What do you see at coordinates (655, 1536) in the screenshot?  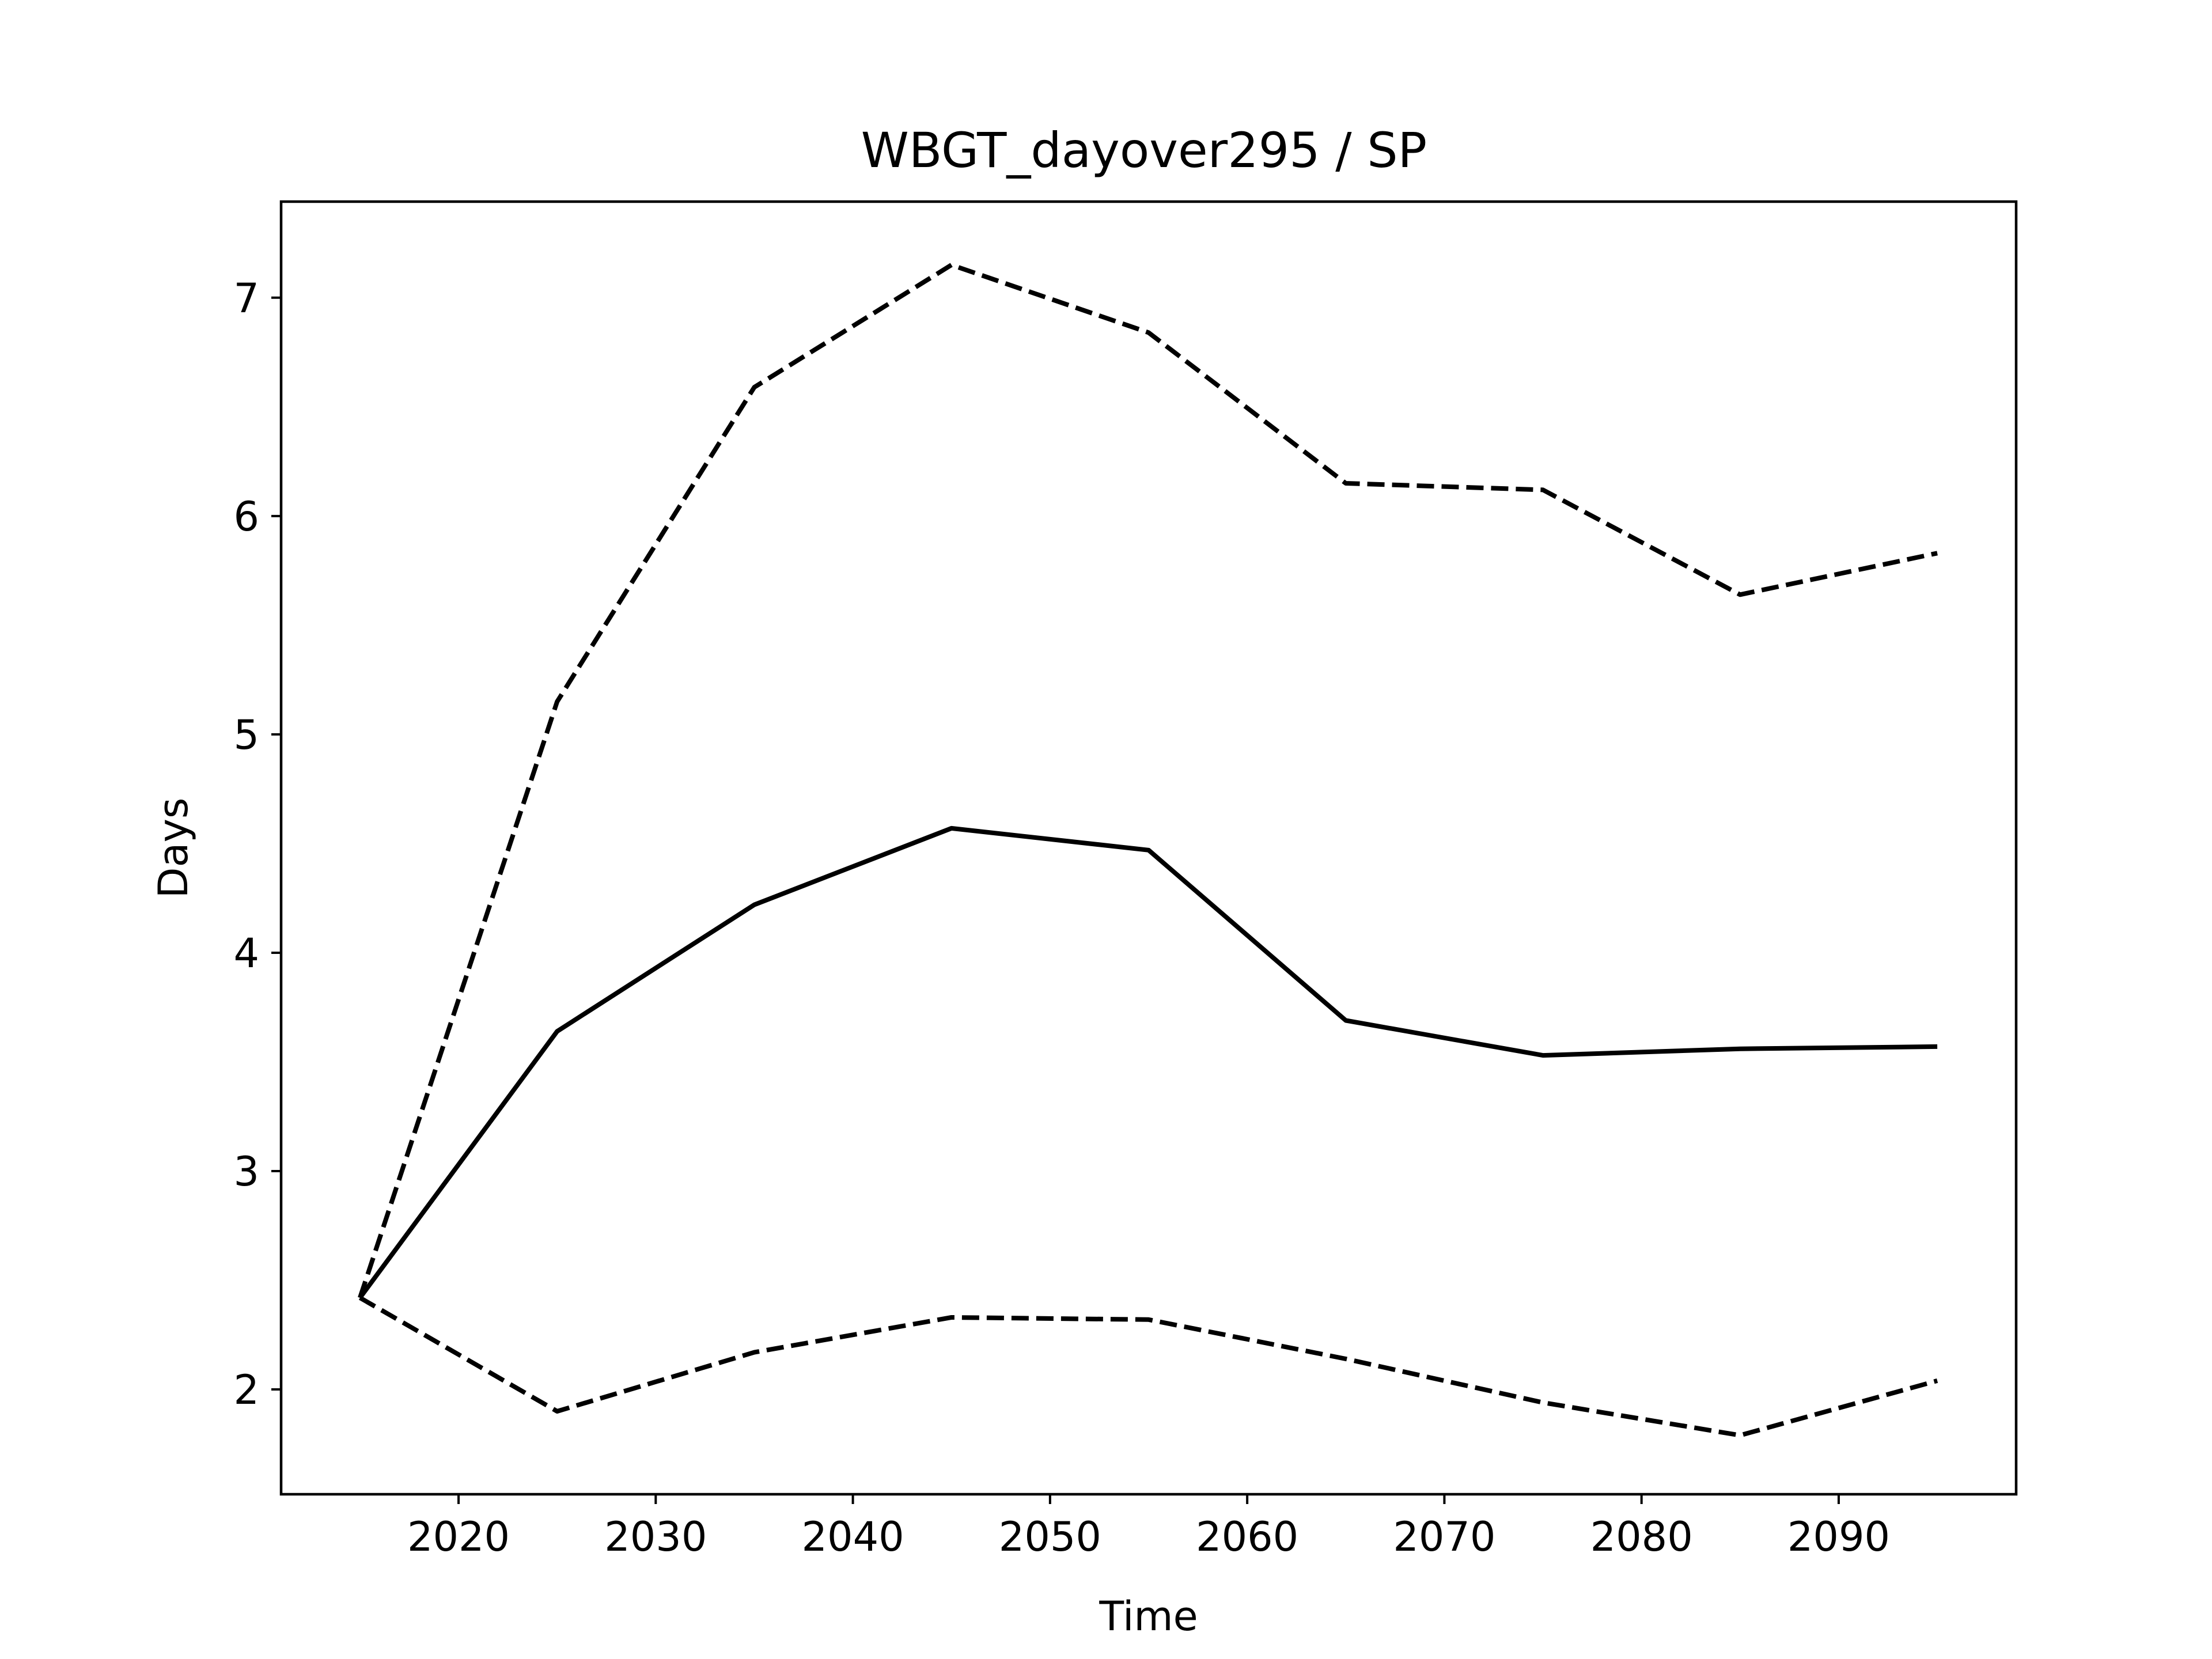 I see `x-tick-label: 2030` at bounding box center [655, 1536].